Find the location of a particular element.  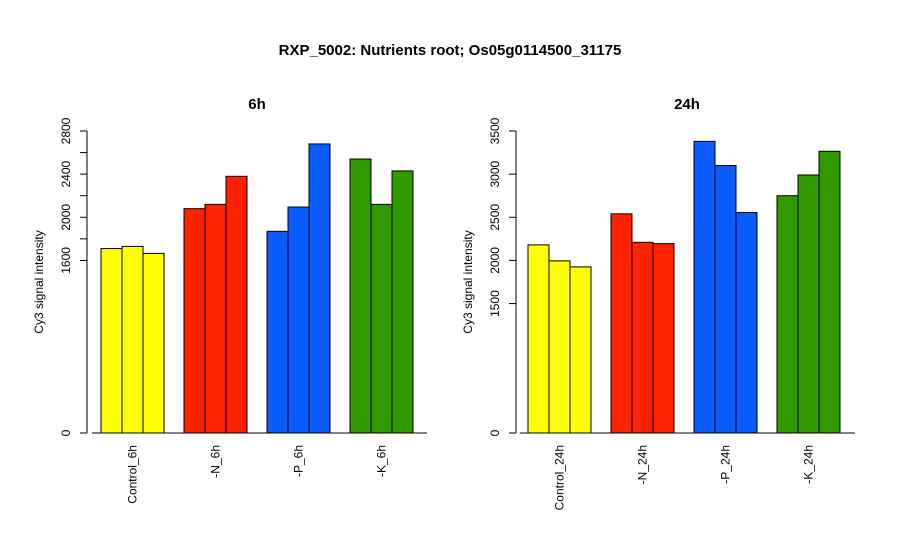

panel-title: 6h is located at coordinates (257, 104).